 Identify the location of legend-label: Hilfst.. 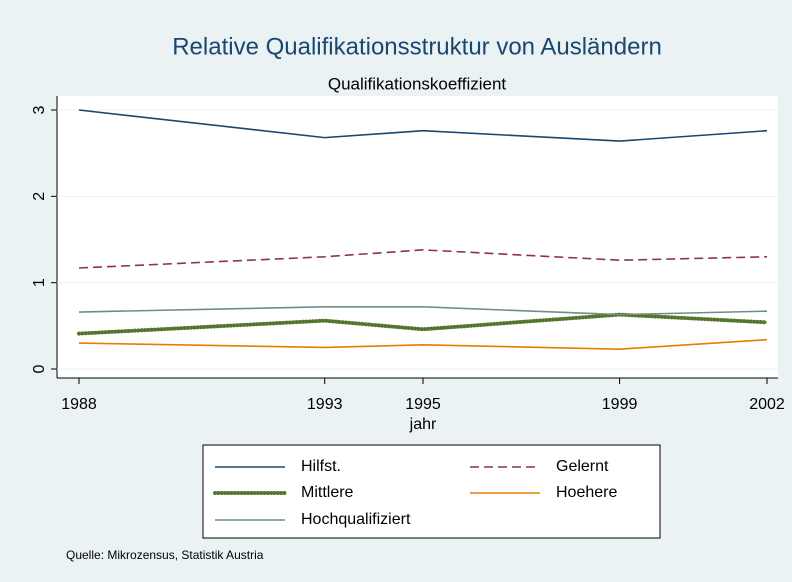
(321, 466).